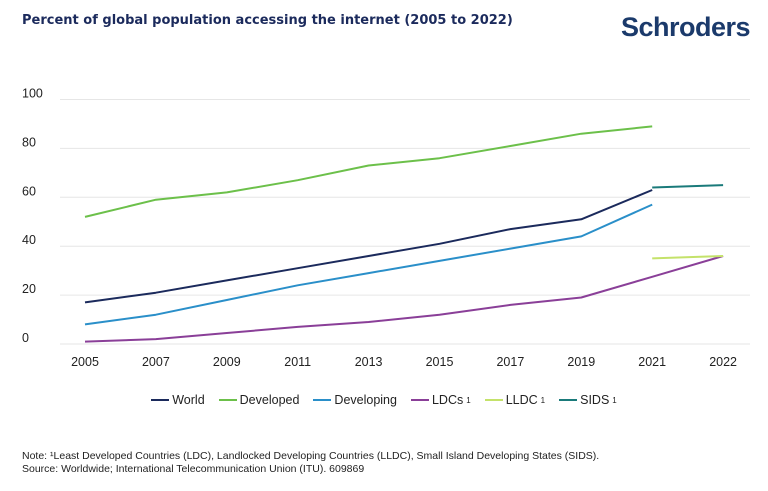 The width and height of the screenshot is (768, 491). I want to click on x-tick-label: 2019, so click(581, 362).